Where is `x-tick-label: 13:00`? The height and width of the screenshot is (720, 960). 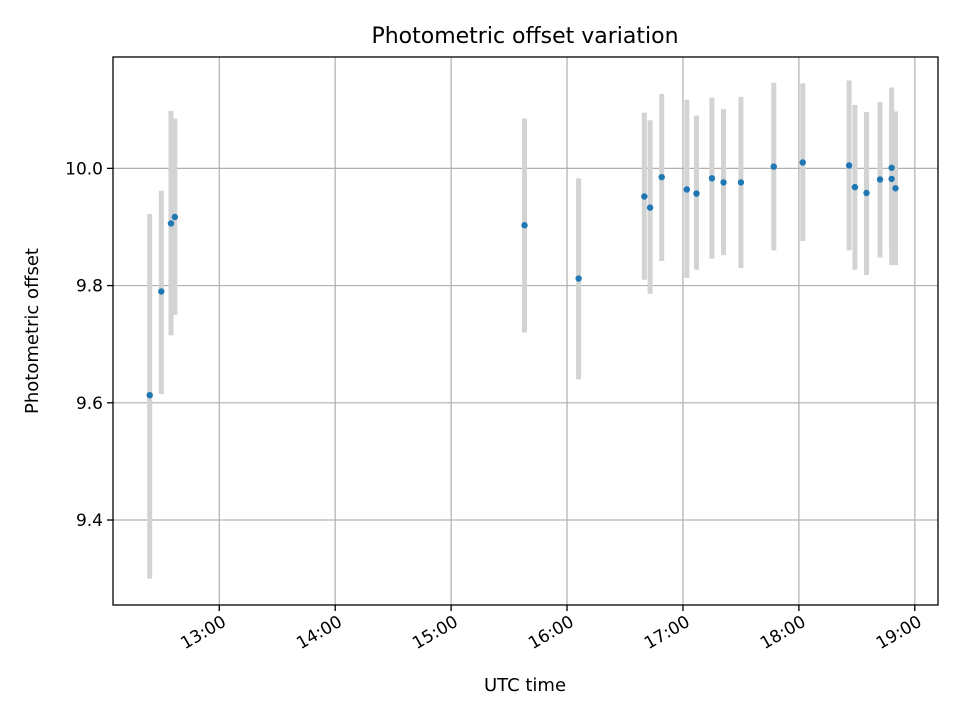
x-tick-label: 13:00 is located at coordinates (203, 633).